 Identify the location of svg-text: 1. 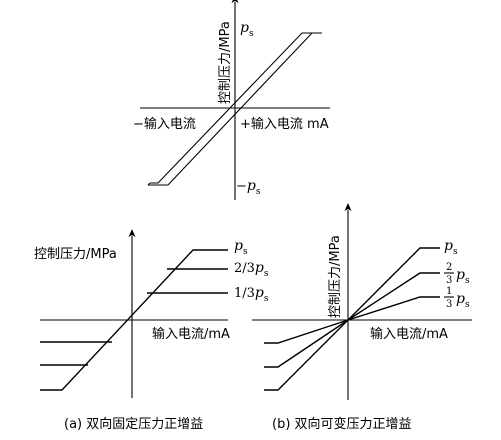
(449, 291).